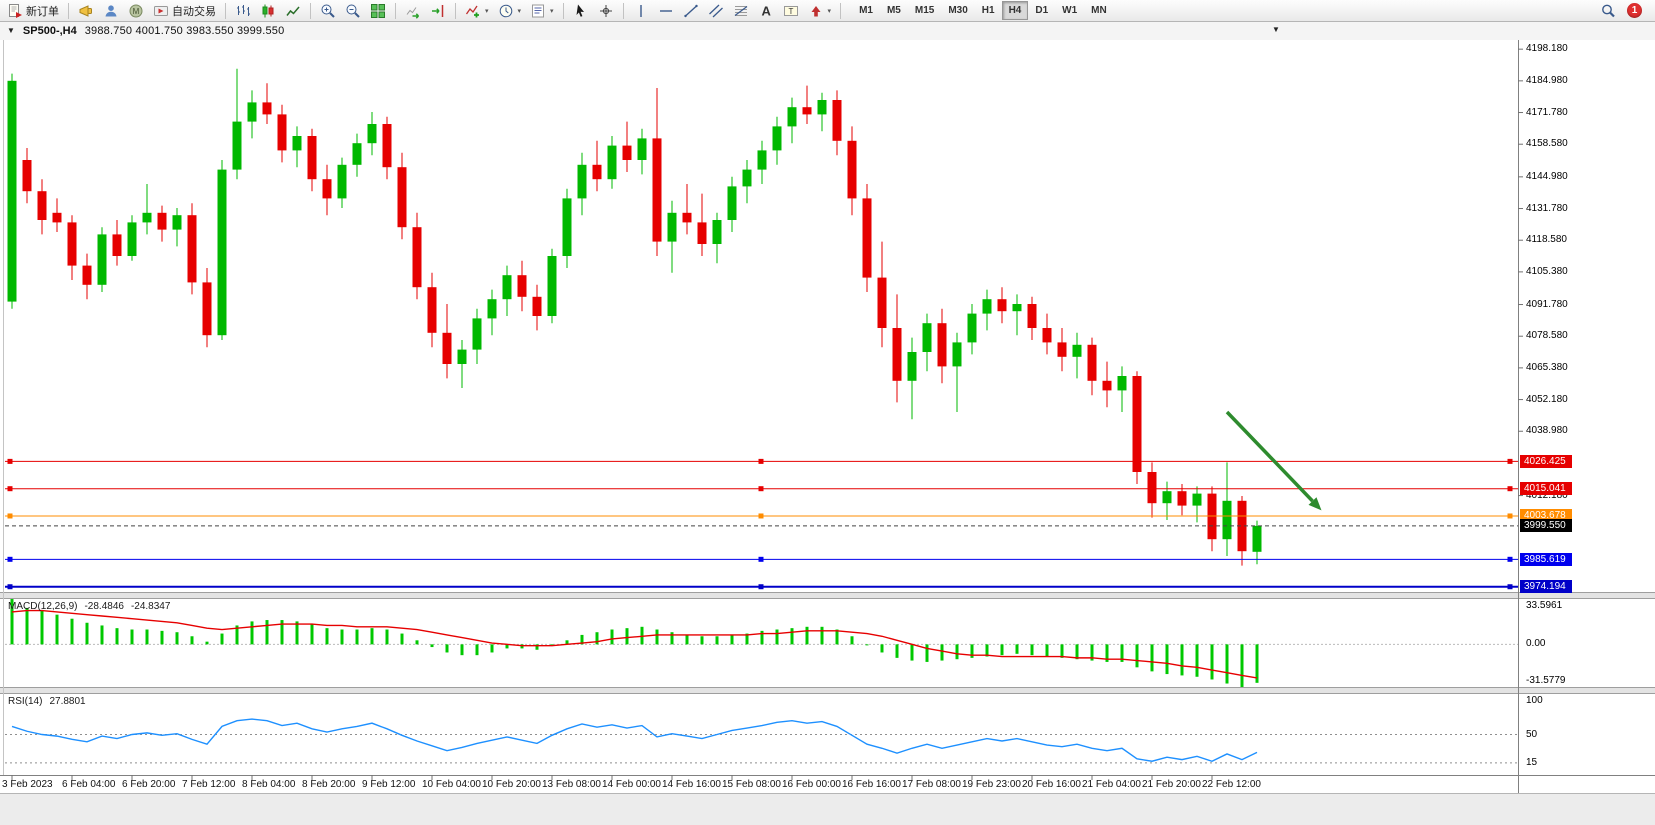  What do you see at coordinates (328, 11) in the screenshot?
I see `zoom-in-button` at bounding box center [328, 11].